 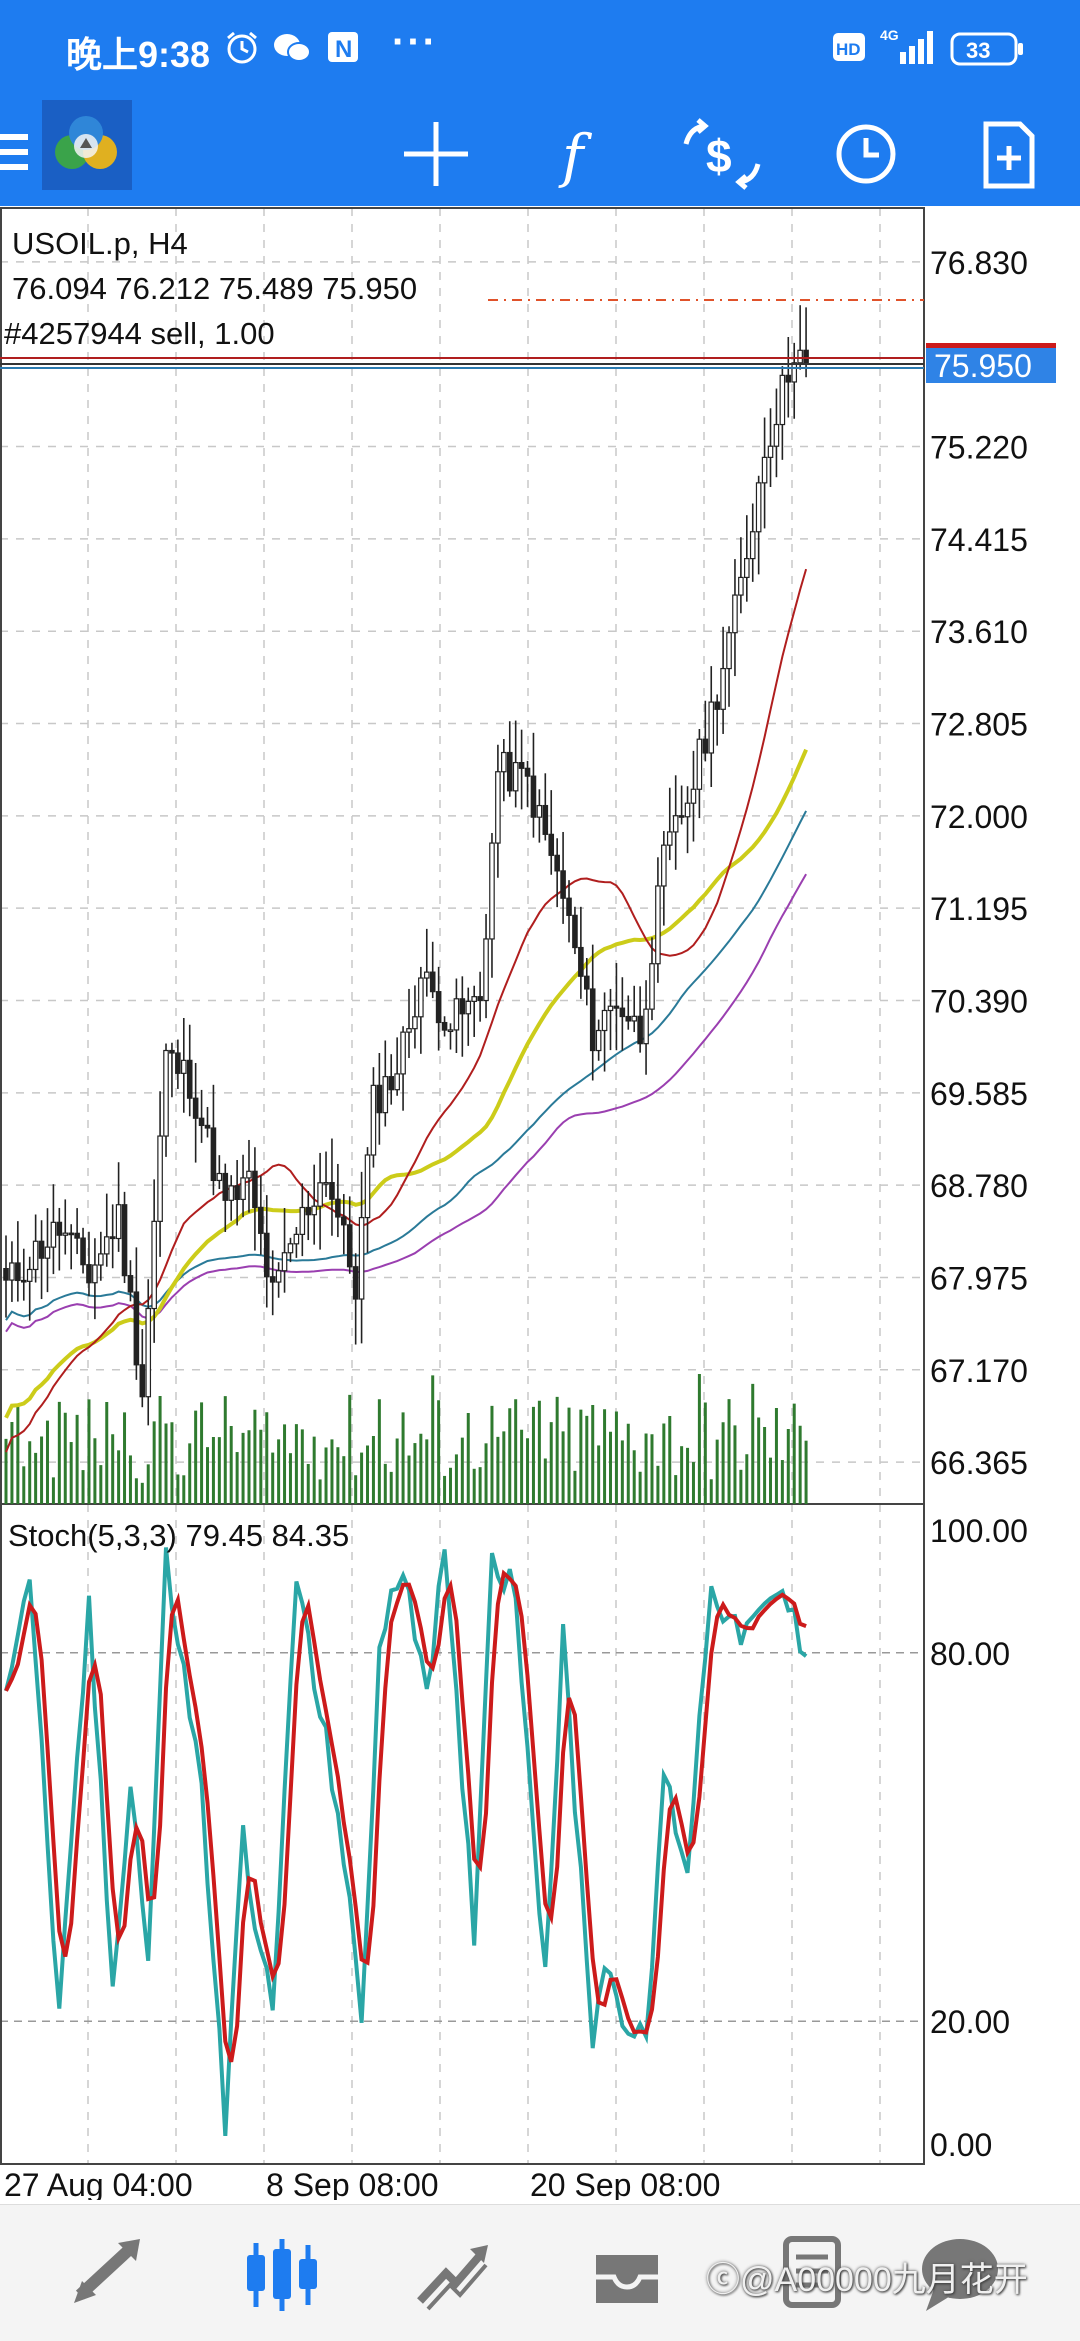 What do you see at coordinates (627, 2275) in the screenshot?
I see `nav-history` at bounding box center [627, 2275].